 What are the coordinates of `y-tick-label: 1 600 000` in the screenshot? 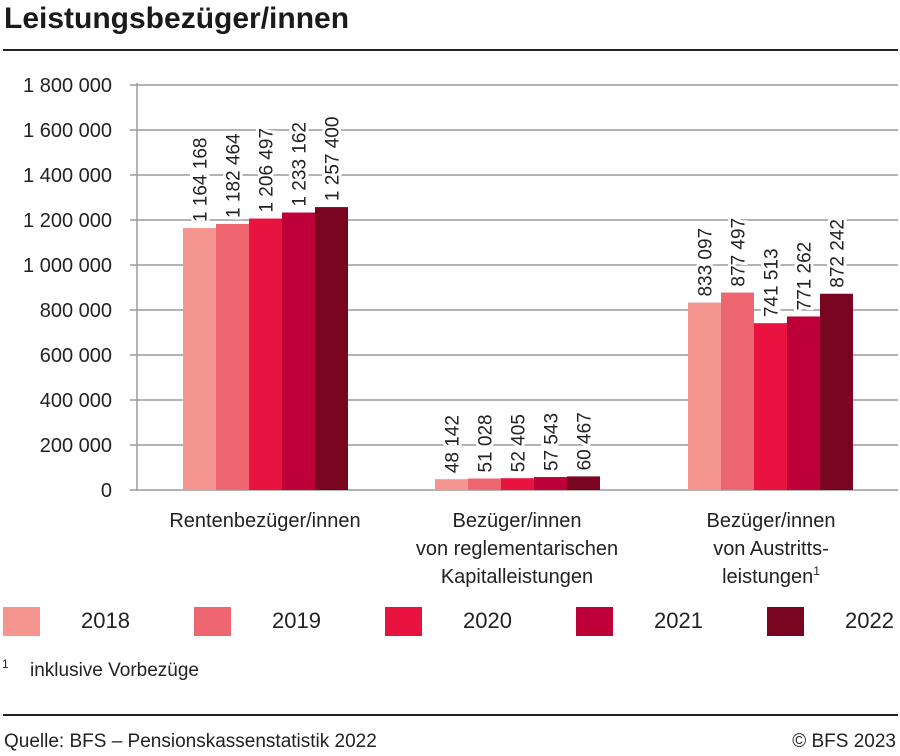 It's located at (67, 131).